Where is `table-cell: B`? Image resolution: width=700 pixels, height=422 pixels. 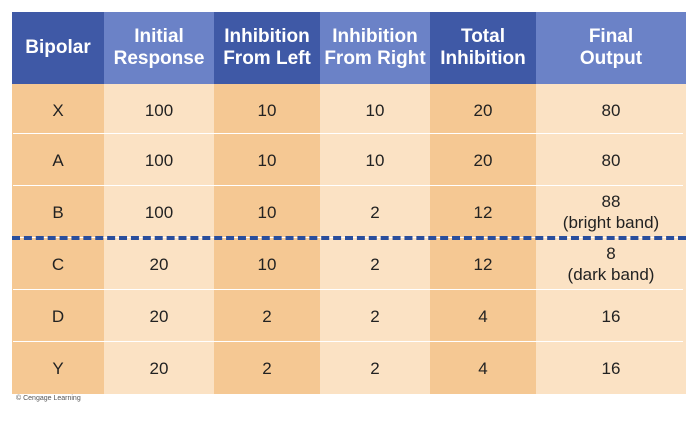 table-cell: B is located at coordinates (58, 212).